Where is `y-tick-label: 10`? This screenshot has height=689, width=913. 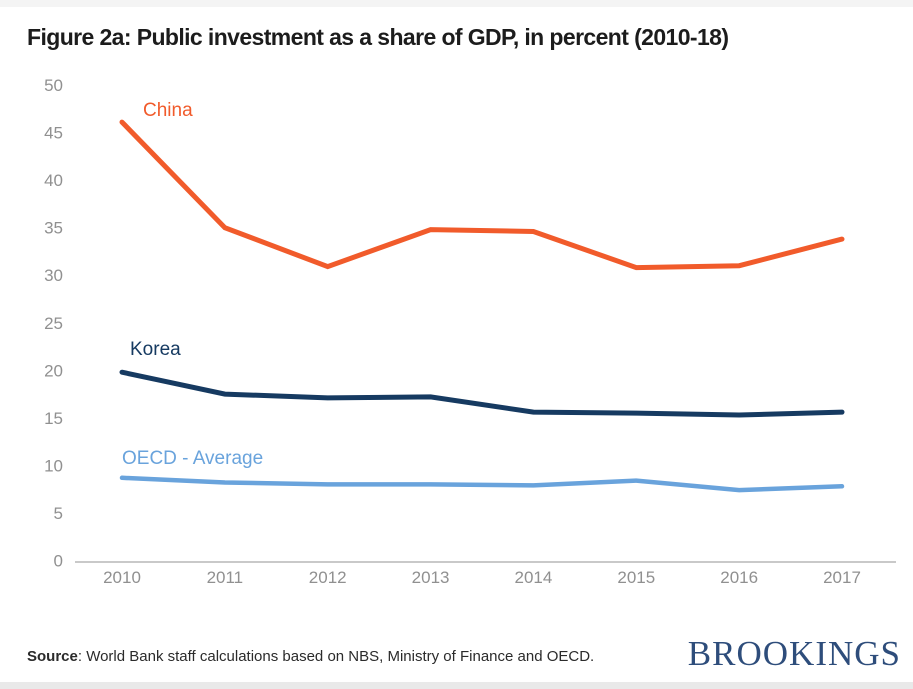
y-tick-label: 10 is located at coordinates (53, 465).